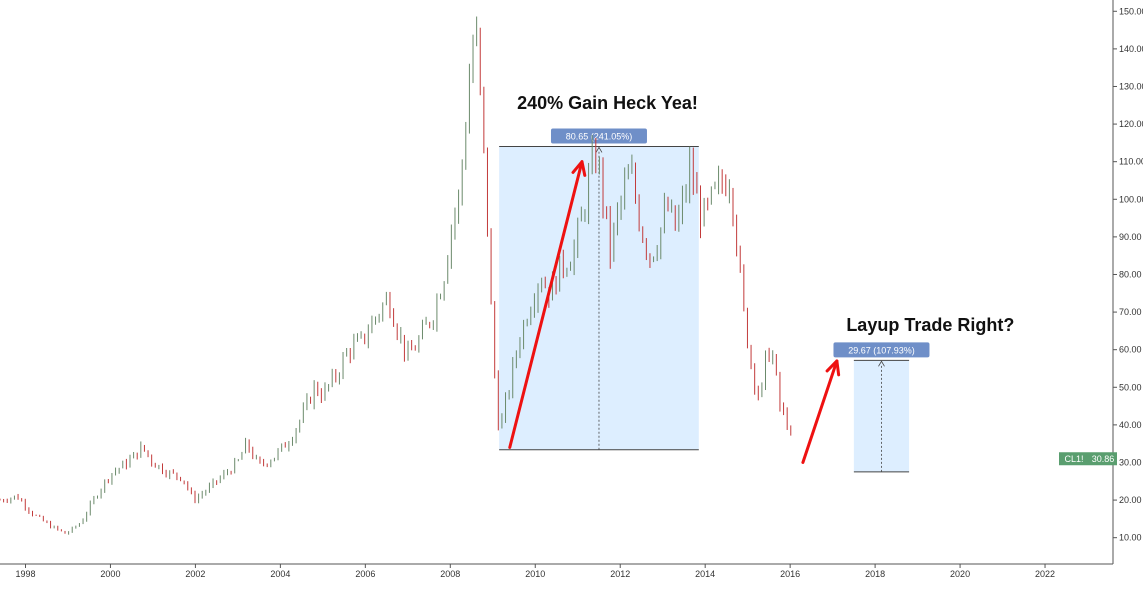  Describe the element at coordinates (1130, 350) in the screenshot. I see `y-tick-label: 60.00` at that location.